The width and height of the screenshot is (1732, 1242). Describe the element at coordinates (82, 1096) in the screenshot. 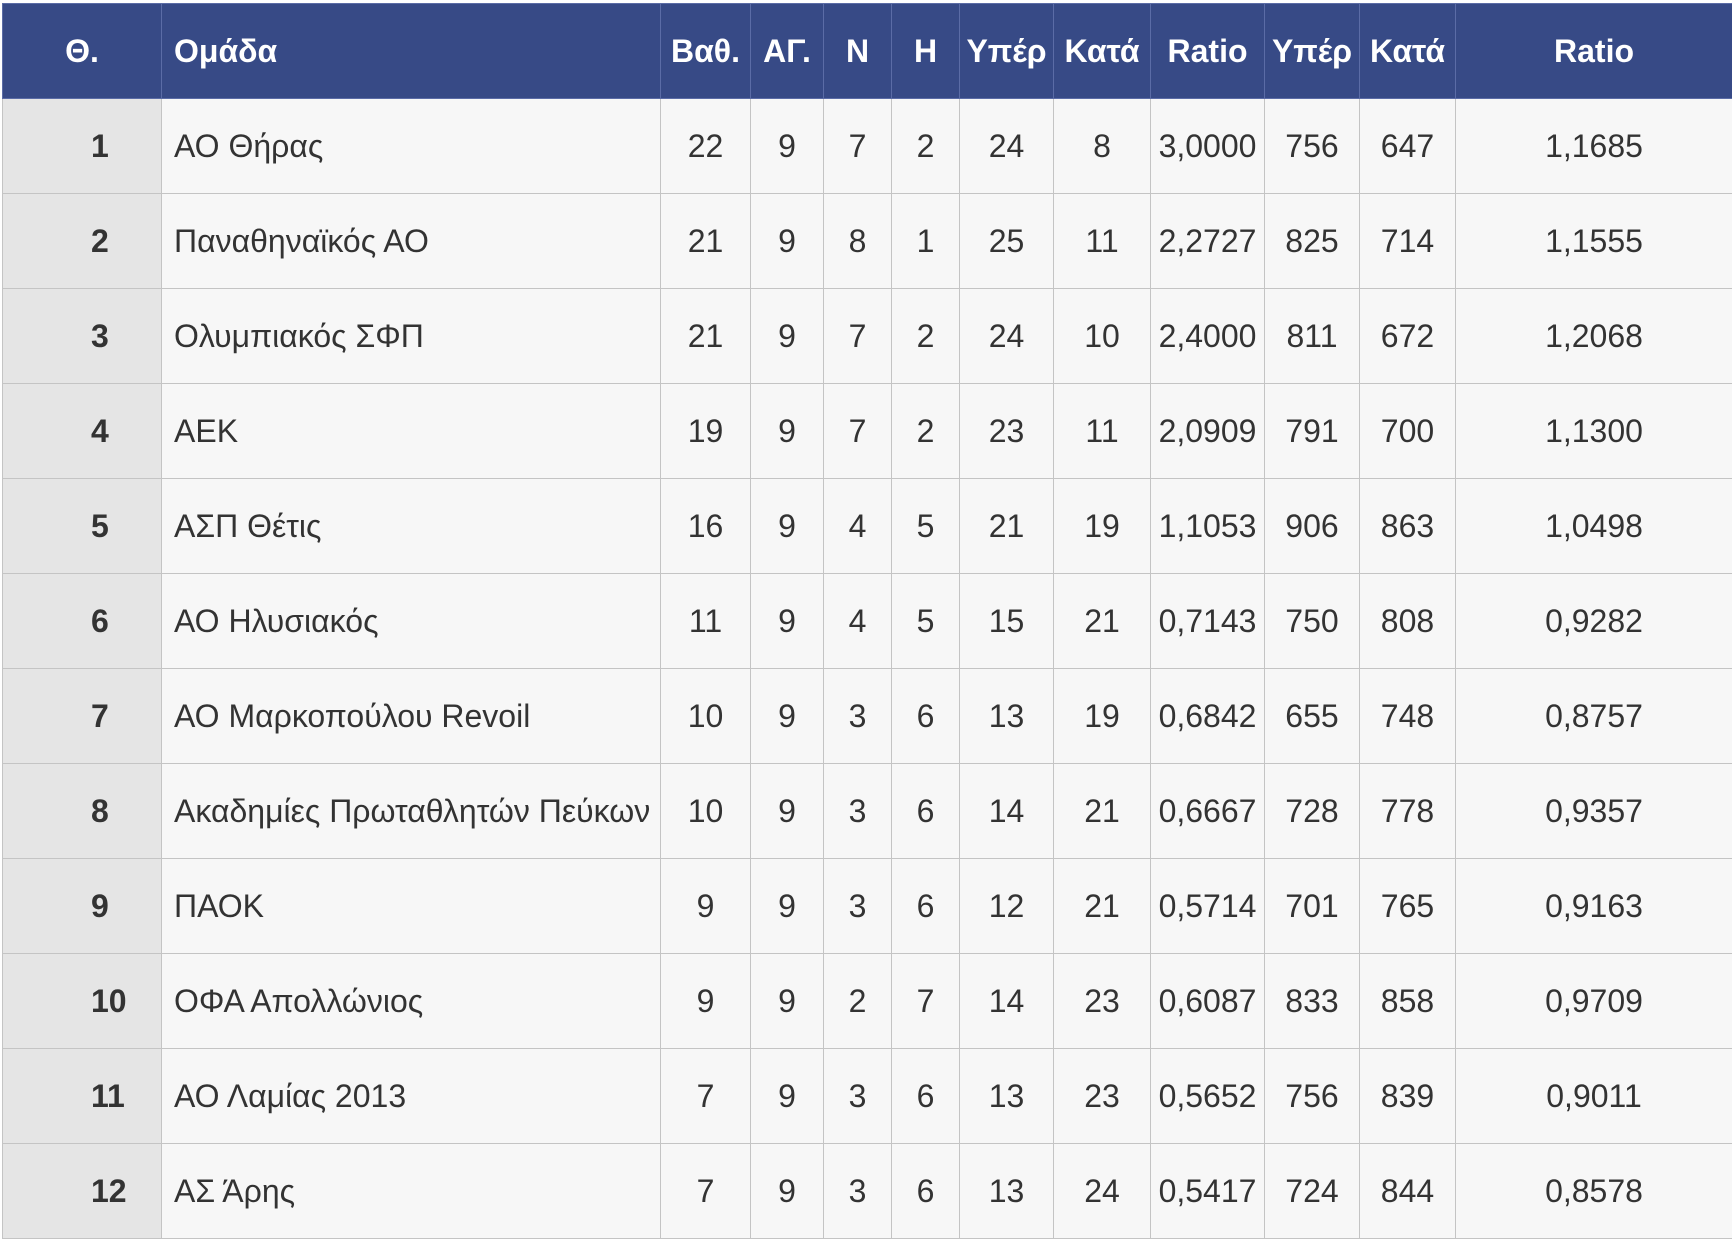

I see `cell-position: 11` at that location.